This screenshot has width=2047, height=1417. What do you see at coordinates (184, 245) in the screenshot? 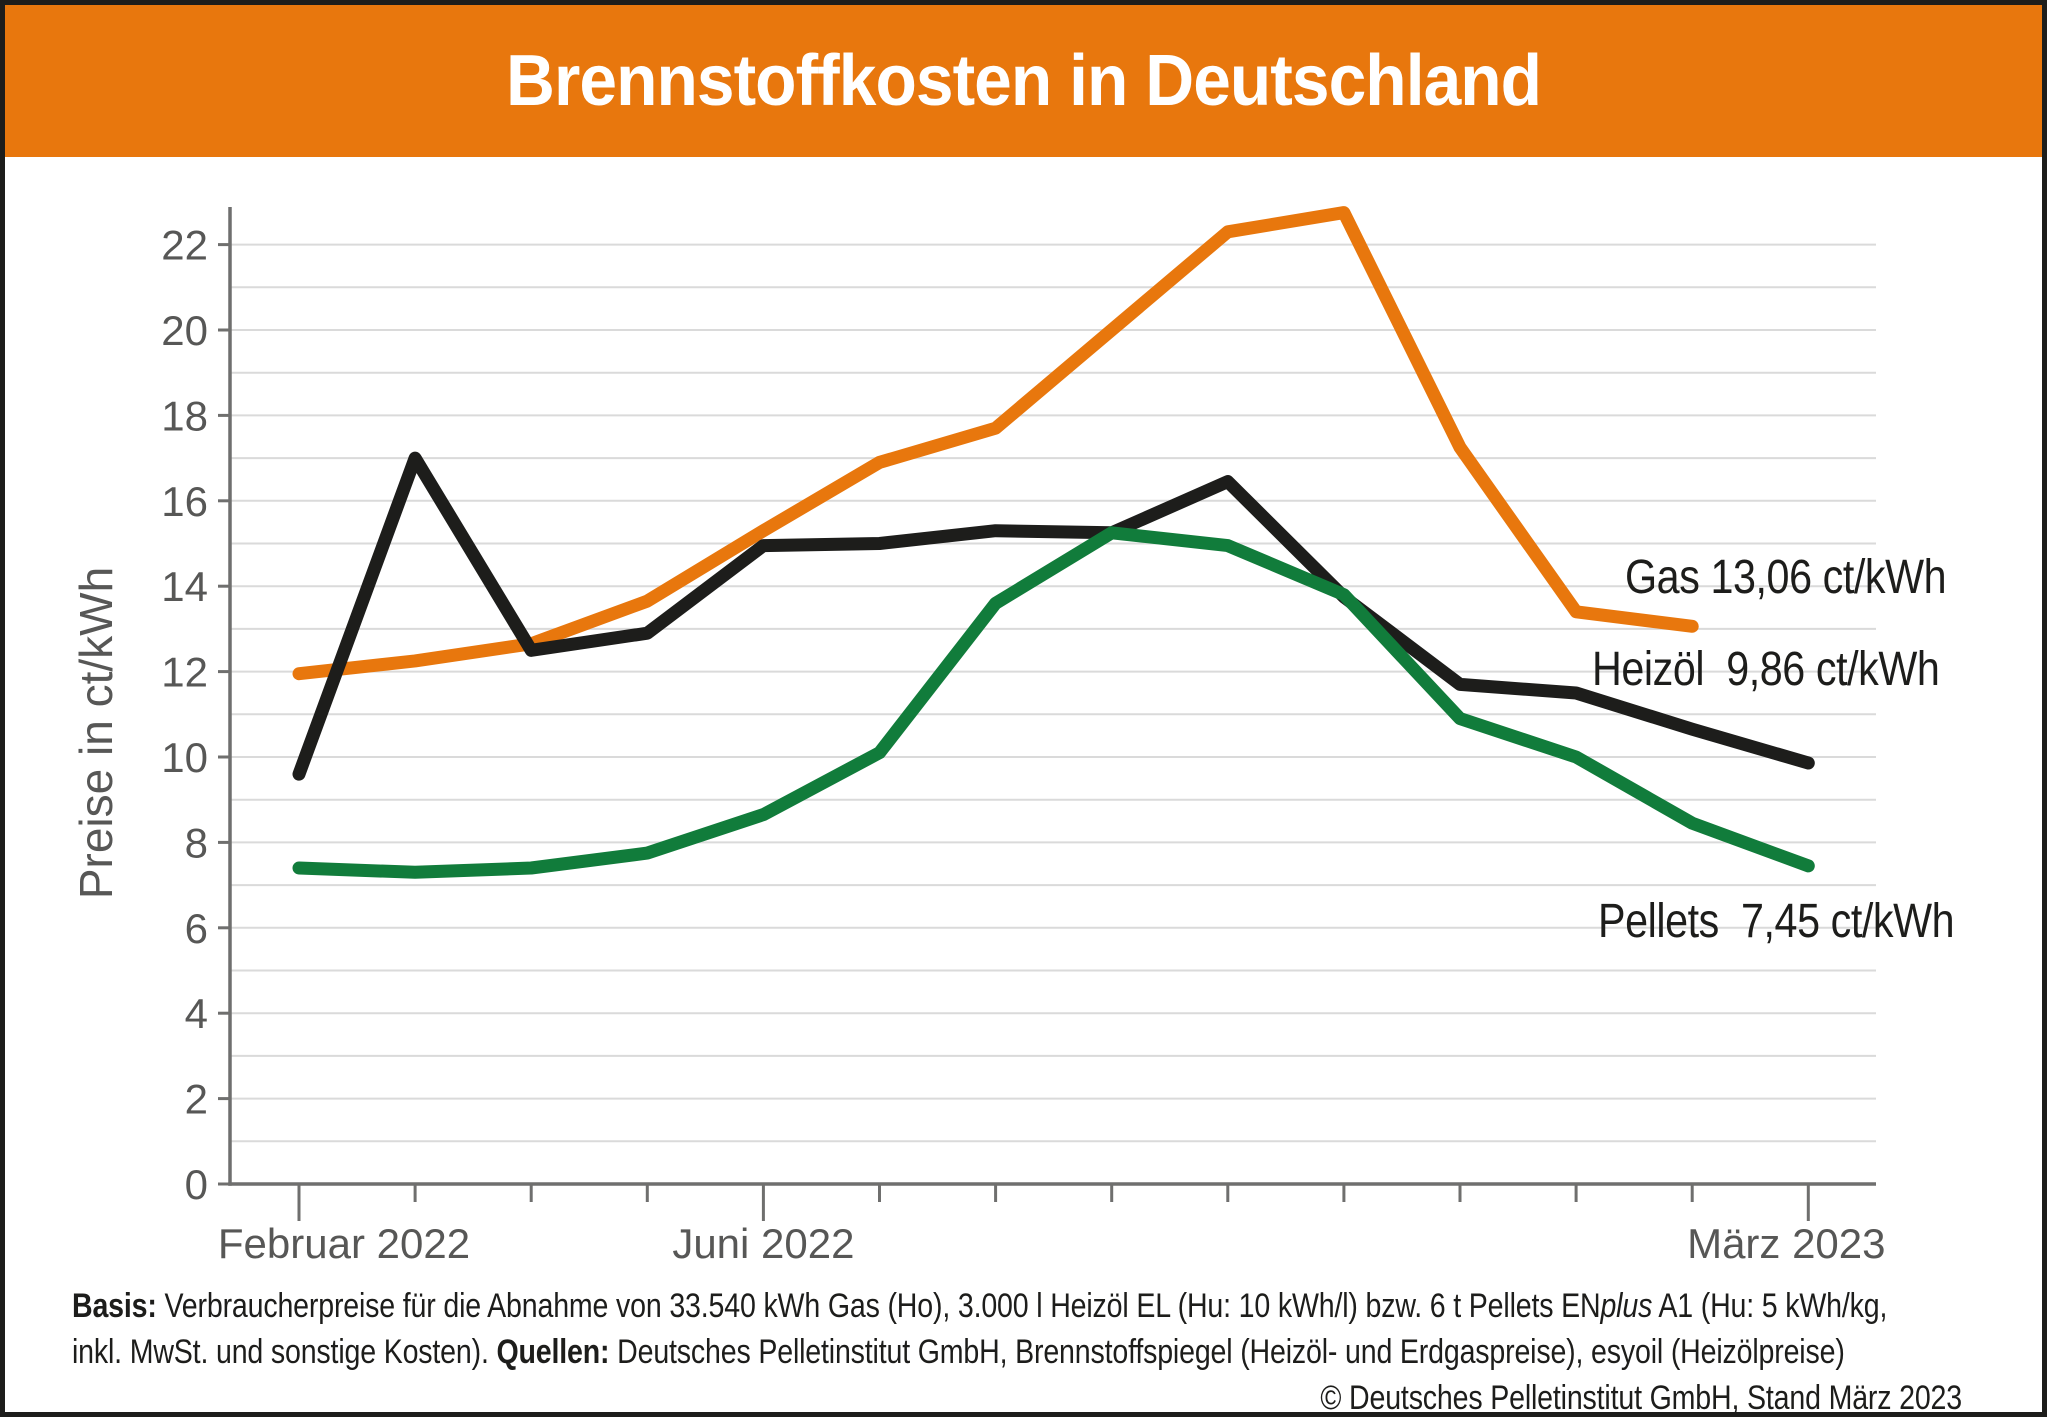
I see `svg-text: 22` at bounding box center [184, 245].